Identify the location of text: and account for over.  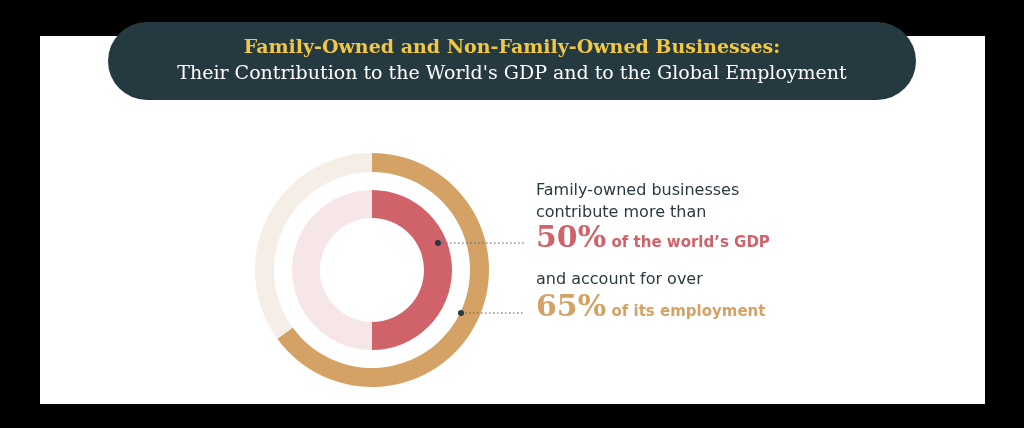
(619, 279).